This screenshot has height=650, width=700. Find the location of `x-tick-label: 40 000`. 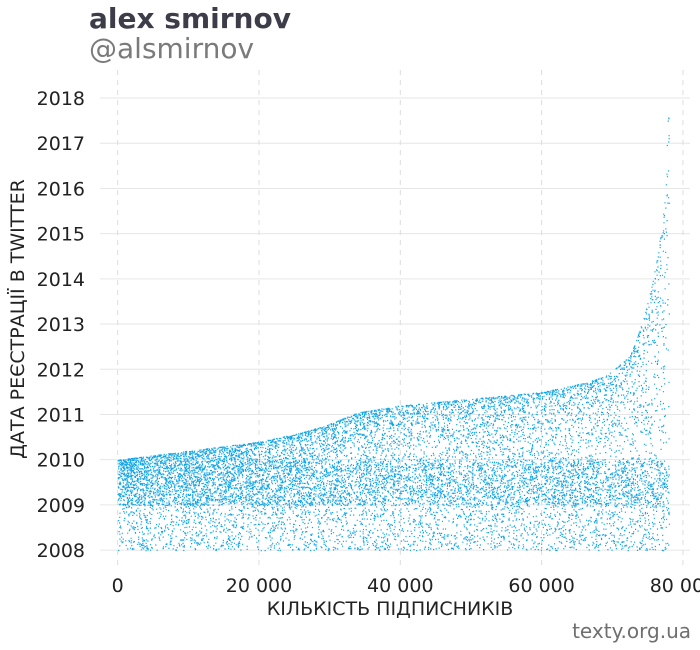

x-tick-label: 40 000 is located at coordinates (400, 586).